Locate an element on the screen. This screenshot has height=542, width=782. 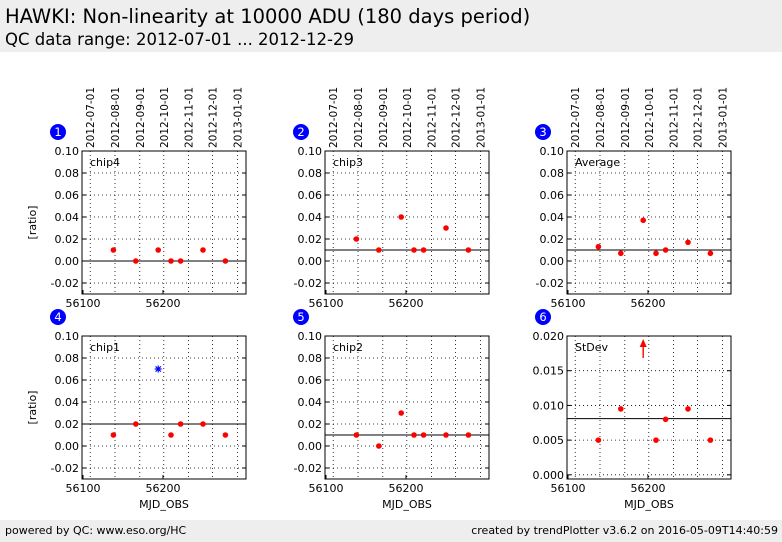
top-date-label: 2013-01-01 is located at coordinates (238, 117).